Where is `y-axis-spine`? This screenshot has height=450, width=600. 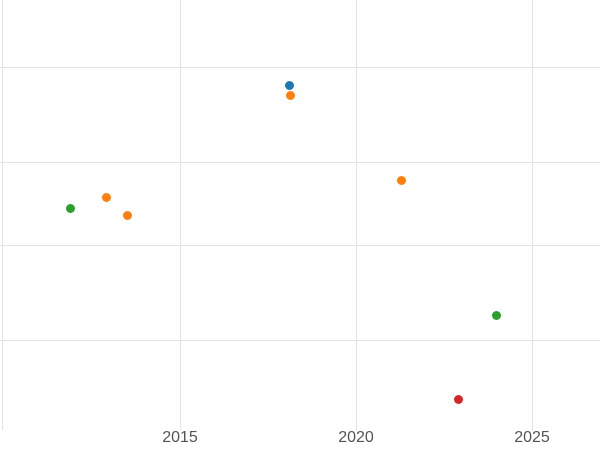
y-axis-spine is located at coordinates (2, 215).